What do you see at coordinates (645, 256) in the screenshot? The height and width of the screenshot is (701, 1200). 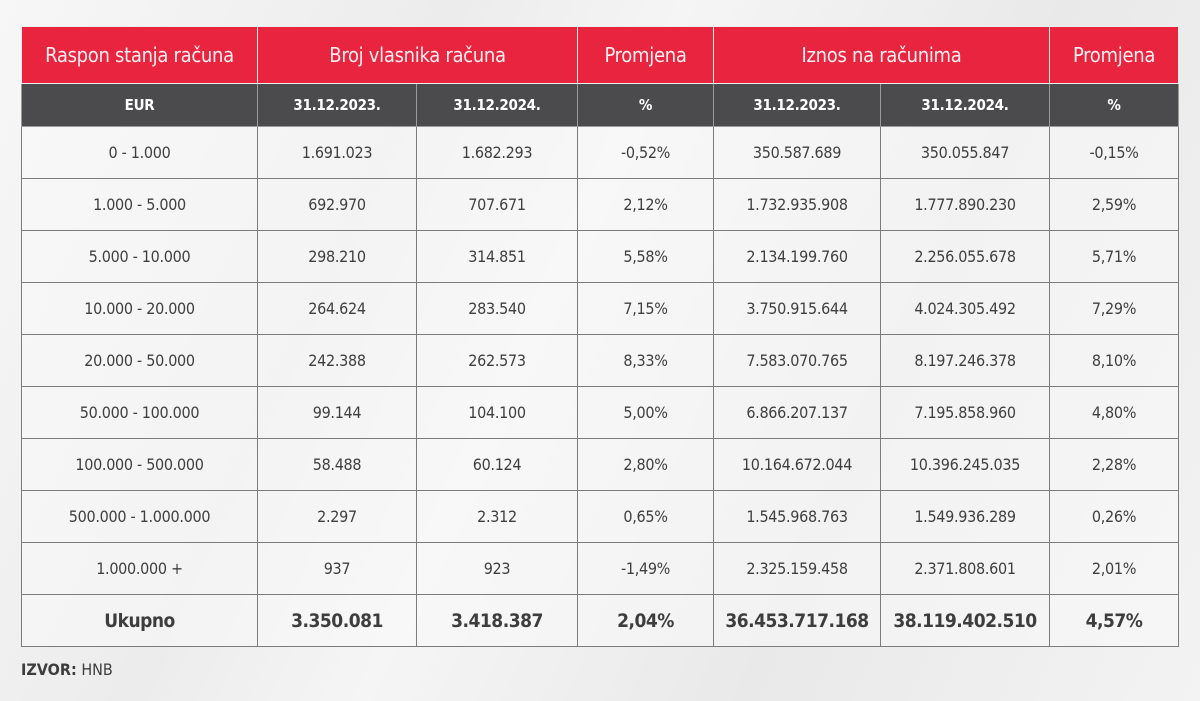 I see `cell-owners-change: 5,58%` at bounding box center [645, 256].